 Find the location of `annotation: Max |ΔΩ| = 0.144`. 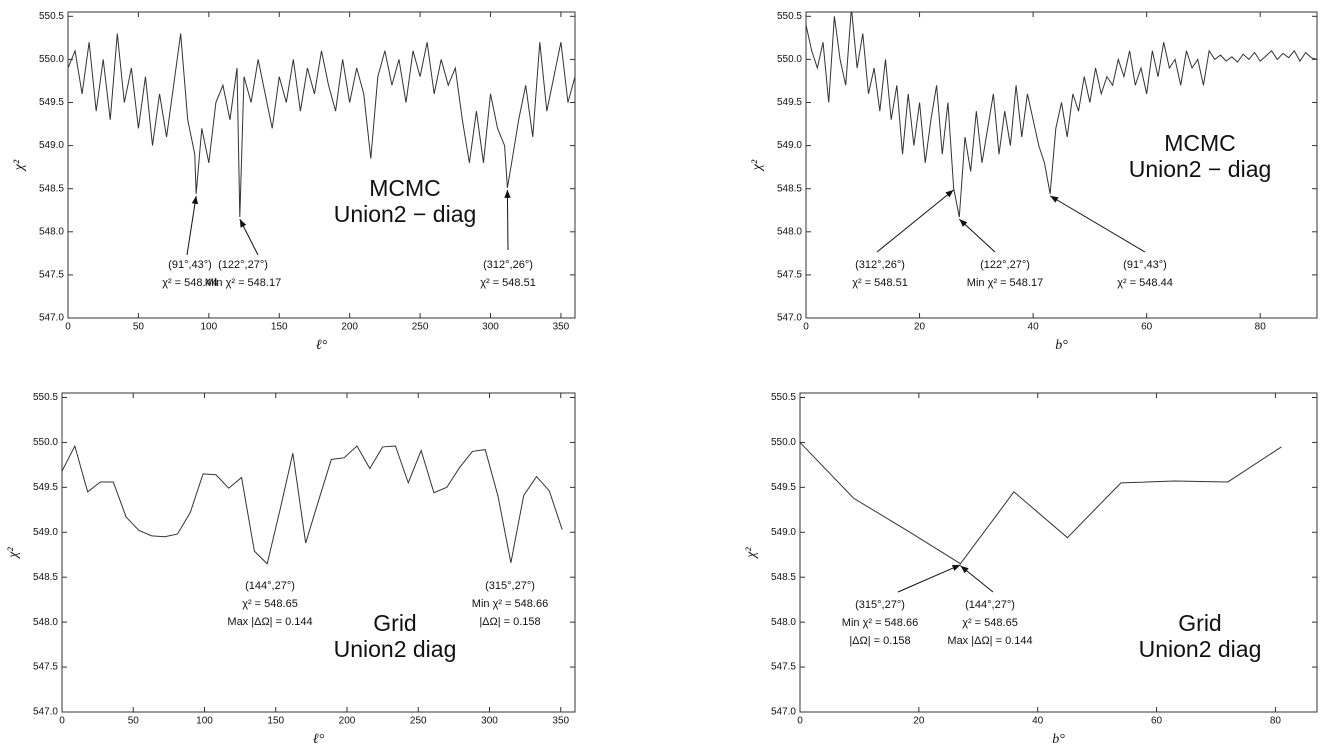

annotation: Max |ΔΩ| = 0.144 is located at coordinates (269, 622).